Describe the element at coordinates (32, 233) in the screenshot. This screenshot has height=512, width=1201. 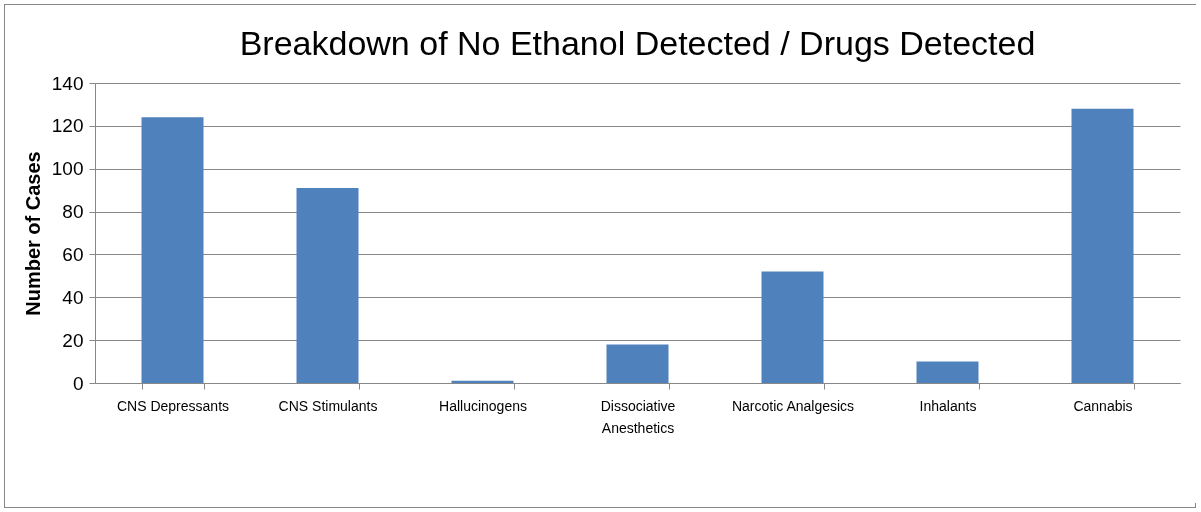
I see `y-axis-title: Number of Cases` at that location.